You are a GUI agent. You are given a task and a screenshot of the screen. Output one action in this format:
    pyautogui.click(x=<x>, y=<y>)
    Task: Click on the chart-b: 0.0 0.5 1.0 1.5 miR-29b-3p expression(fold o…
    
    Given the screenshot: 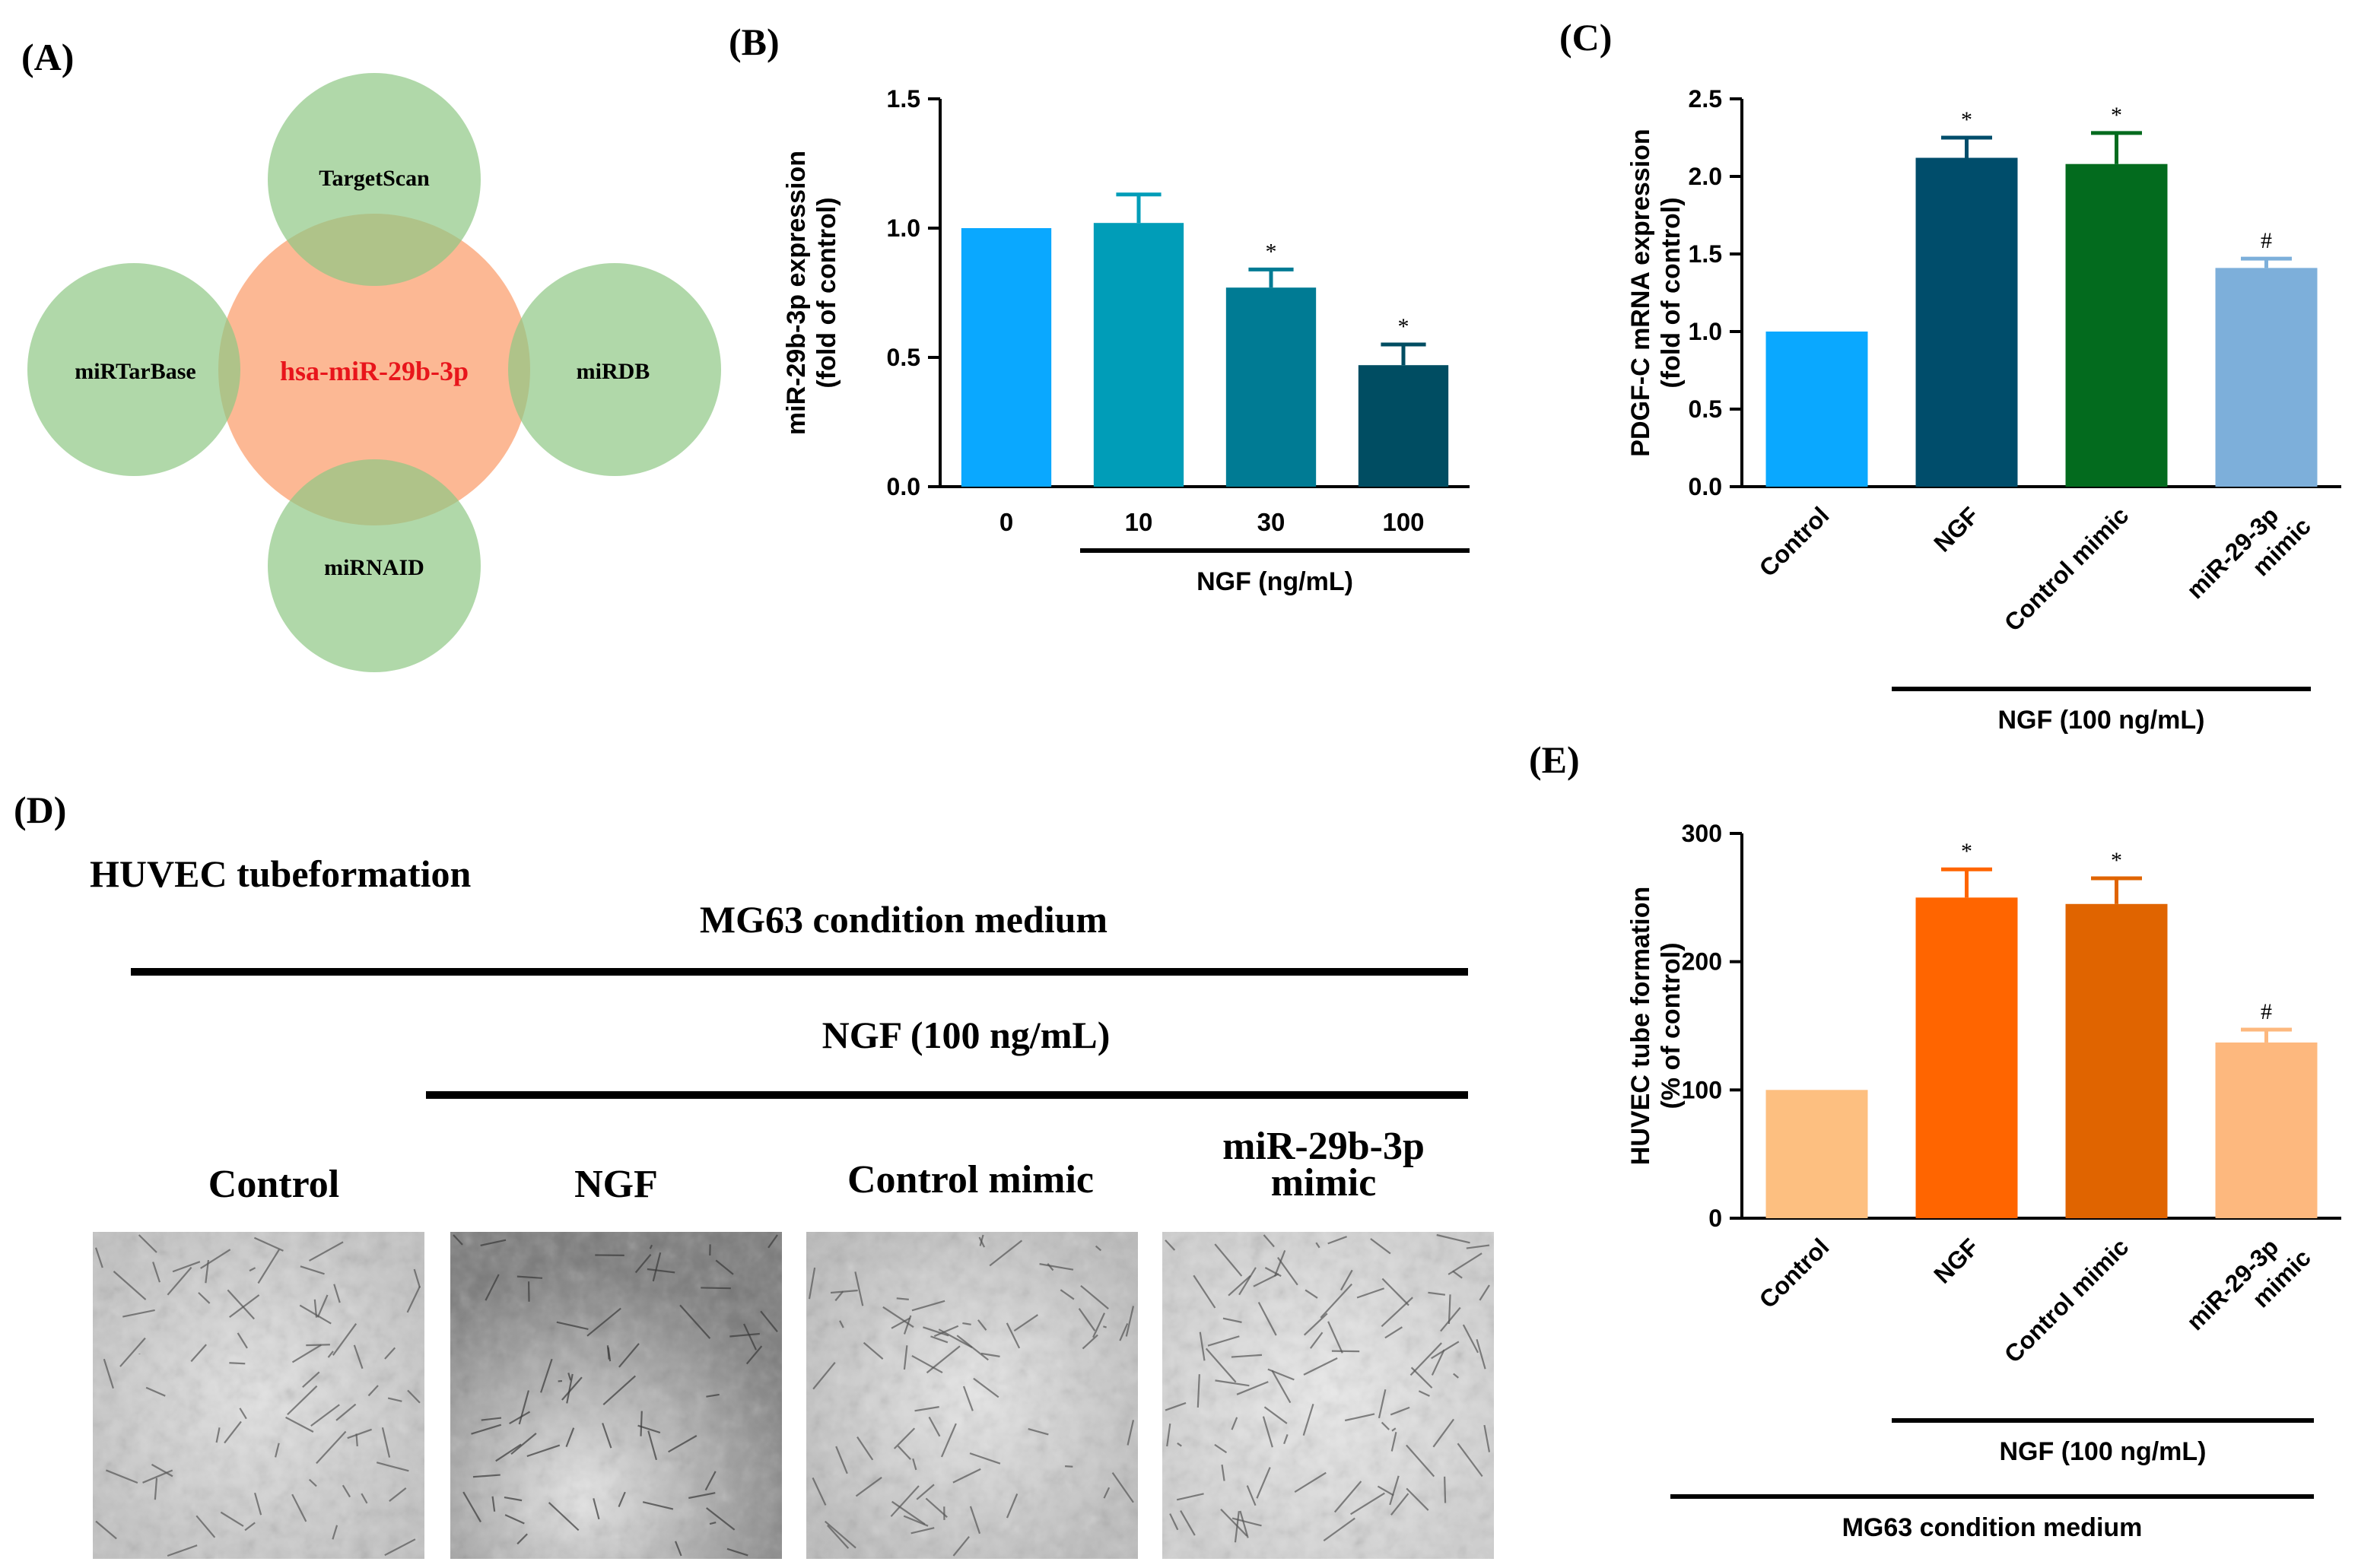 What is the action you would take?
    pyautogui.click(x=1126, y=341)
    